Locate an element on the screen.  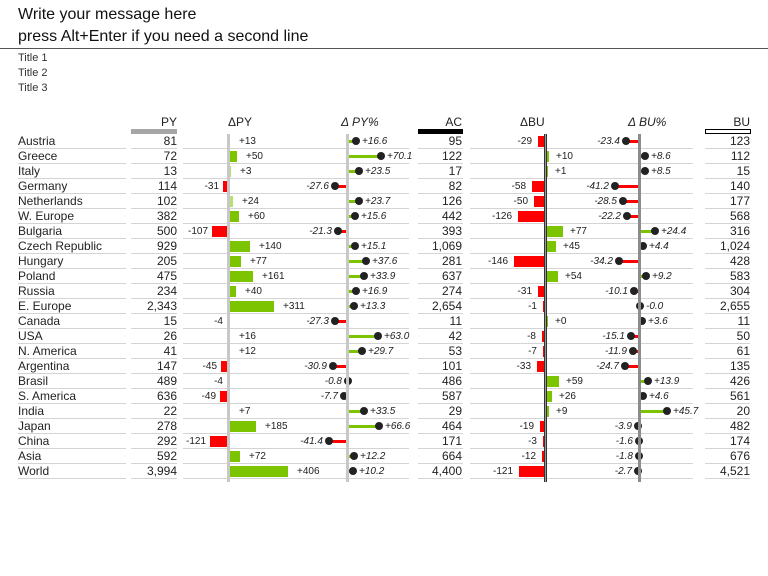
ac-value: 486 is located at coordinates (451, 381).